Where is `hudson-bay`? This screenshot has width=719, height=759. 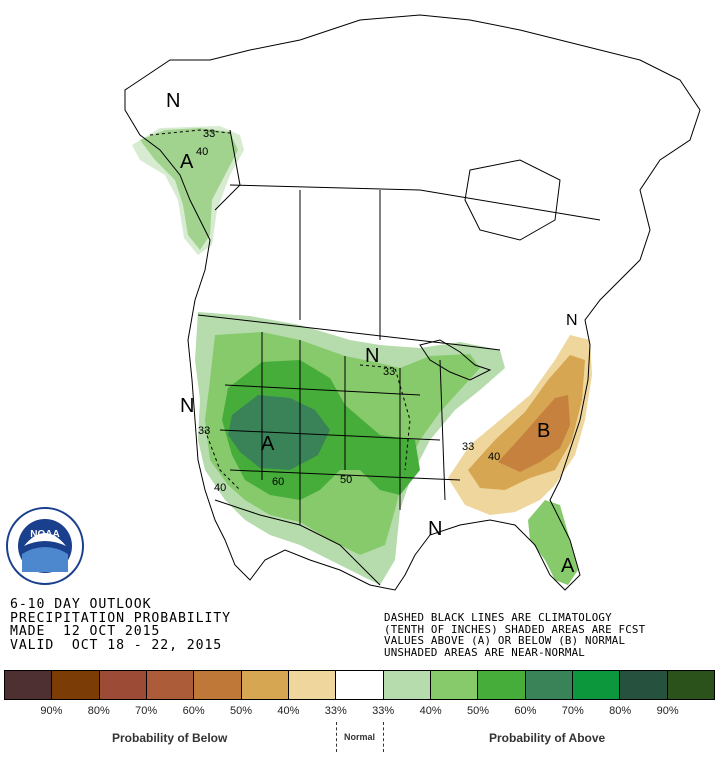
hudson-bay is located at coordinates (512, 200).